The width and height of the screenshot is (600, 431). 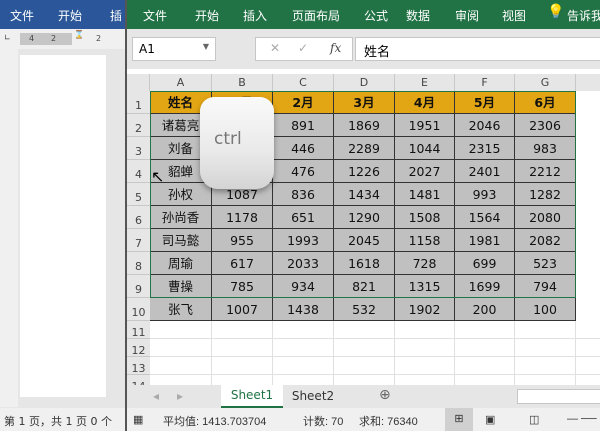 What do you see at coordinates (336, 48) in the screenshot?
I see `fx-icon: fx` at bounding box center [336, 48].